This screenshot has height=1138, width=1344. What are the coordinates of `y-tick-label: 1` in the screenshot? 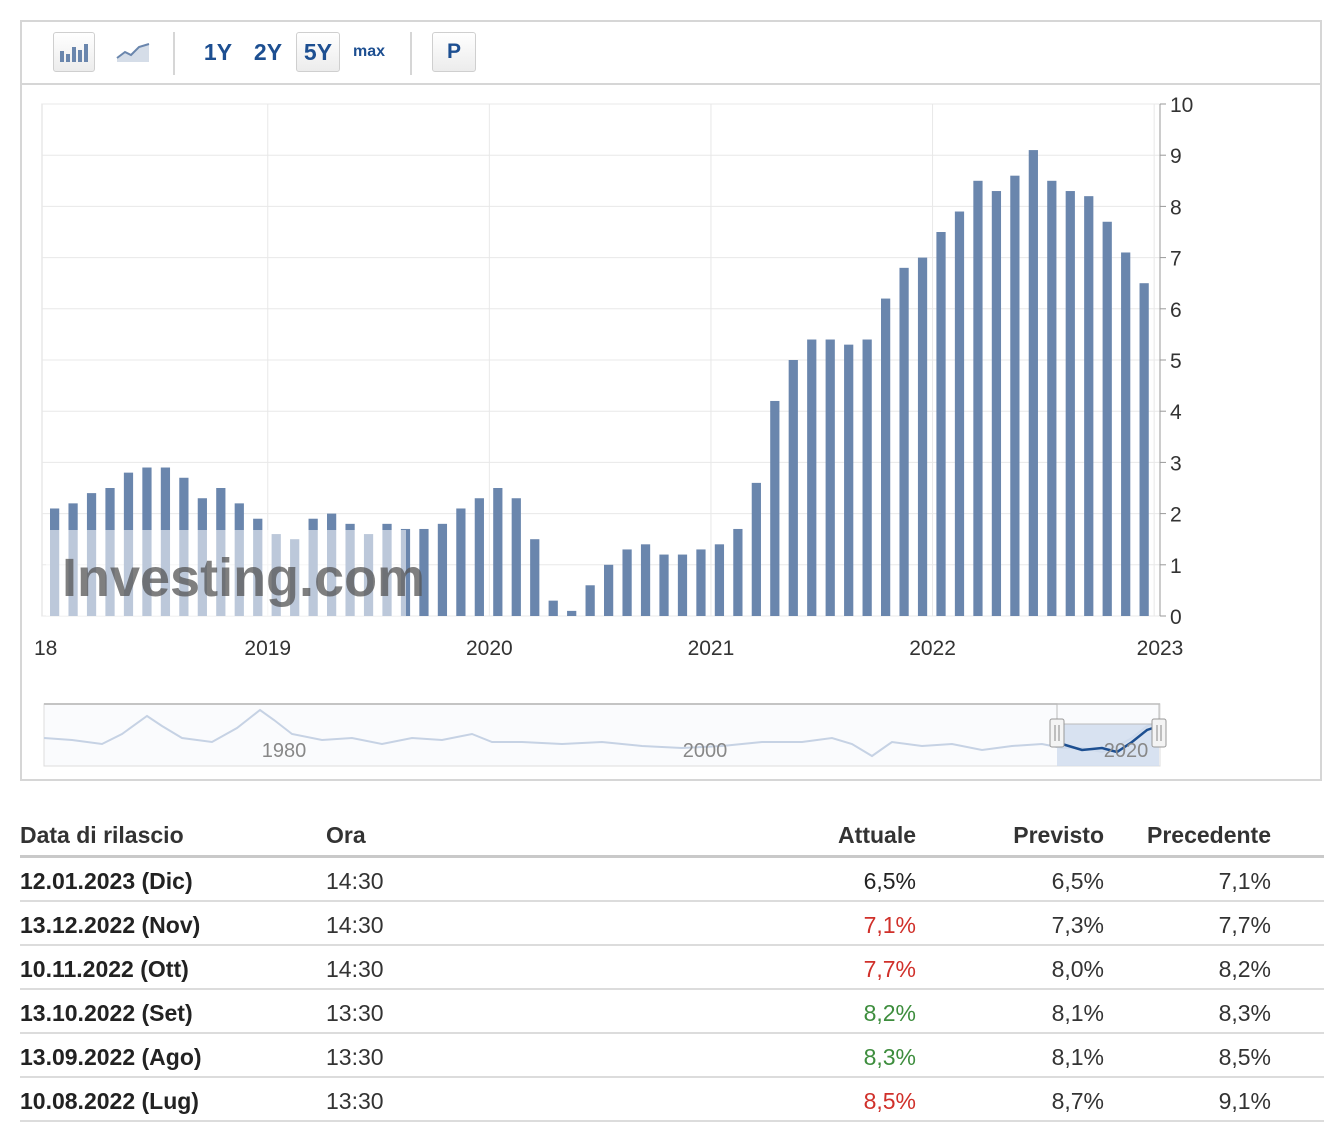 It's located at (1176, 566).